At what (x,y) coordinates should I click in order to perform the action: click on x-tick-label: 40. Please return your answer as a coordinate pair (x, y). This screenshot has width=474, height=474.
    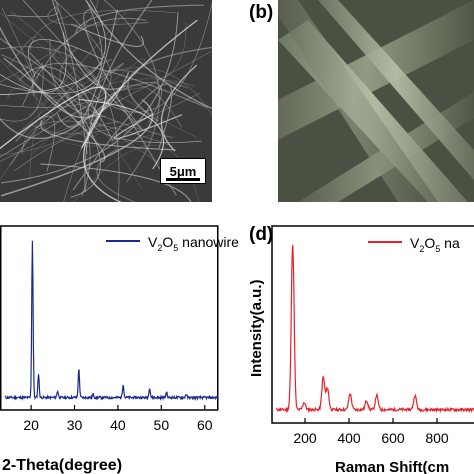
    Looking at the image, I should click on (118, 425).